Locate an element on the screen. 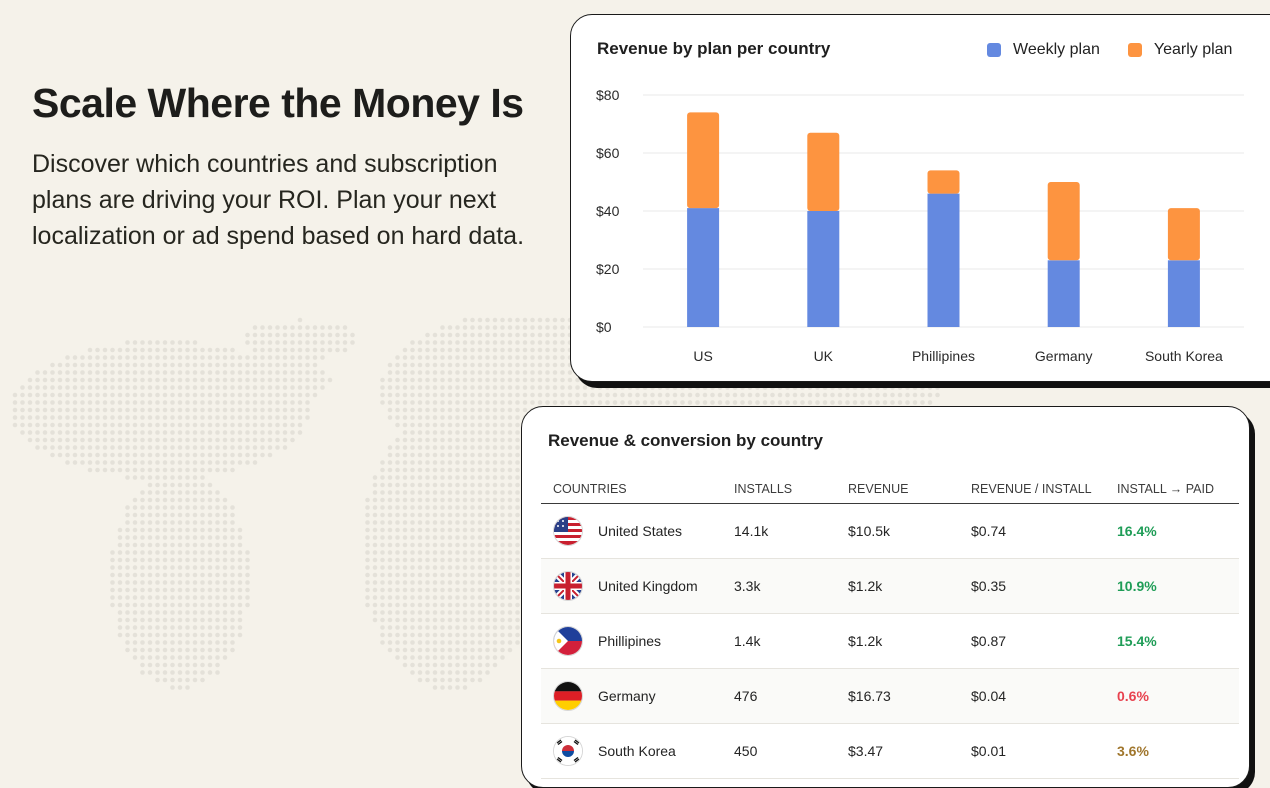 The width and height of the screenshot is (1270, 788). column-header-installs: INSTALLS is located at coordinates (779, 489).